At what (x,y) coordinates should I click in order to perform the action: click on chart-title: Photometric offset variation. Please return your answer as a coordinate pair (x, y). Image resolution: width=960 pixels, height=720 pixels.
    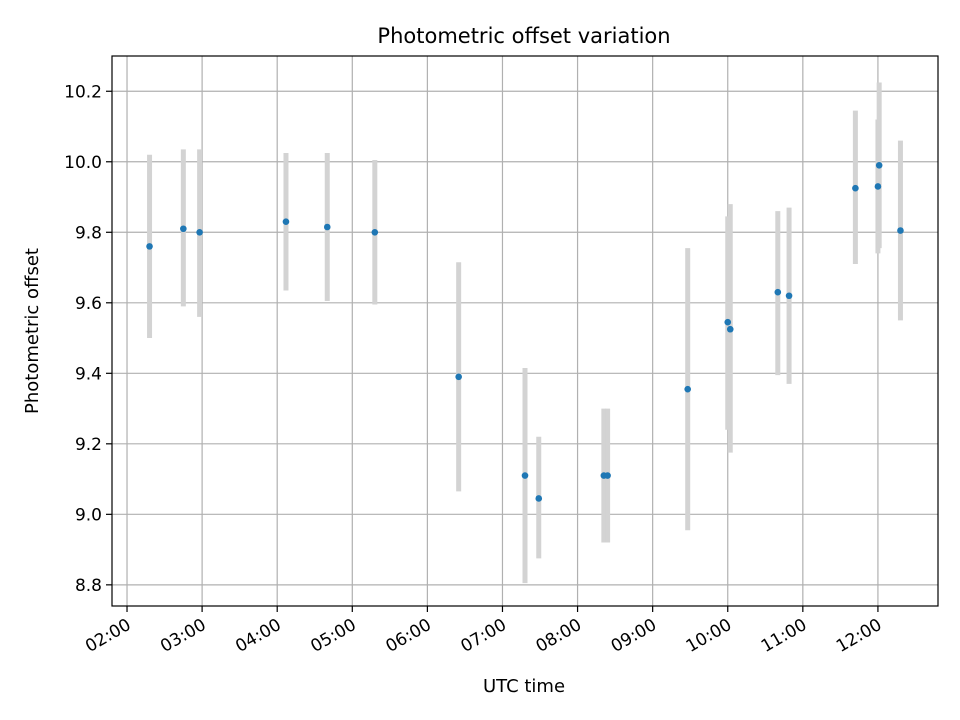
    Looking at the image, I should click on (523, 36).